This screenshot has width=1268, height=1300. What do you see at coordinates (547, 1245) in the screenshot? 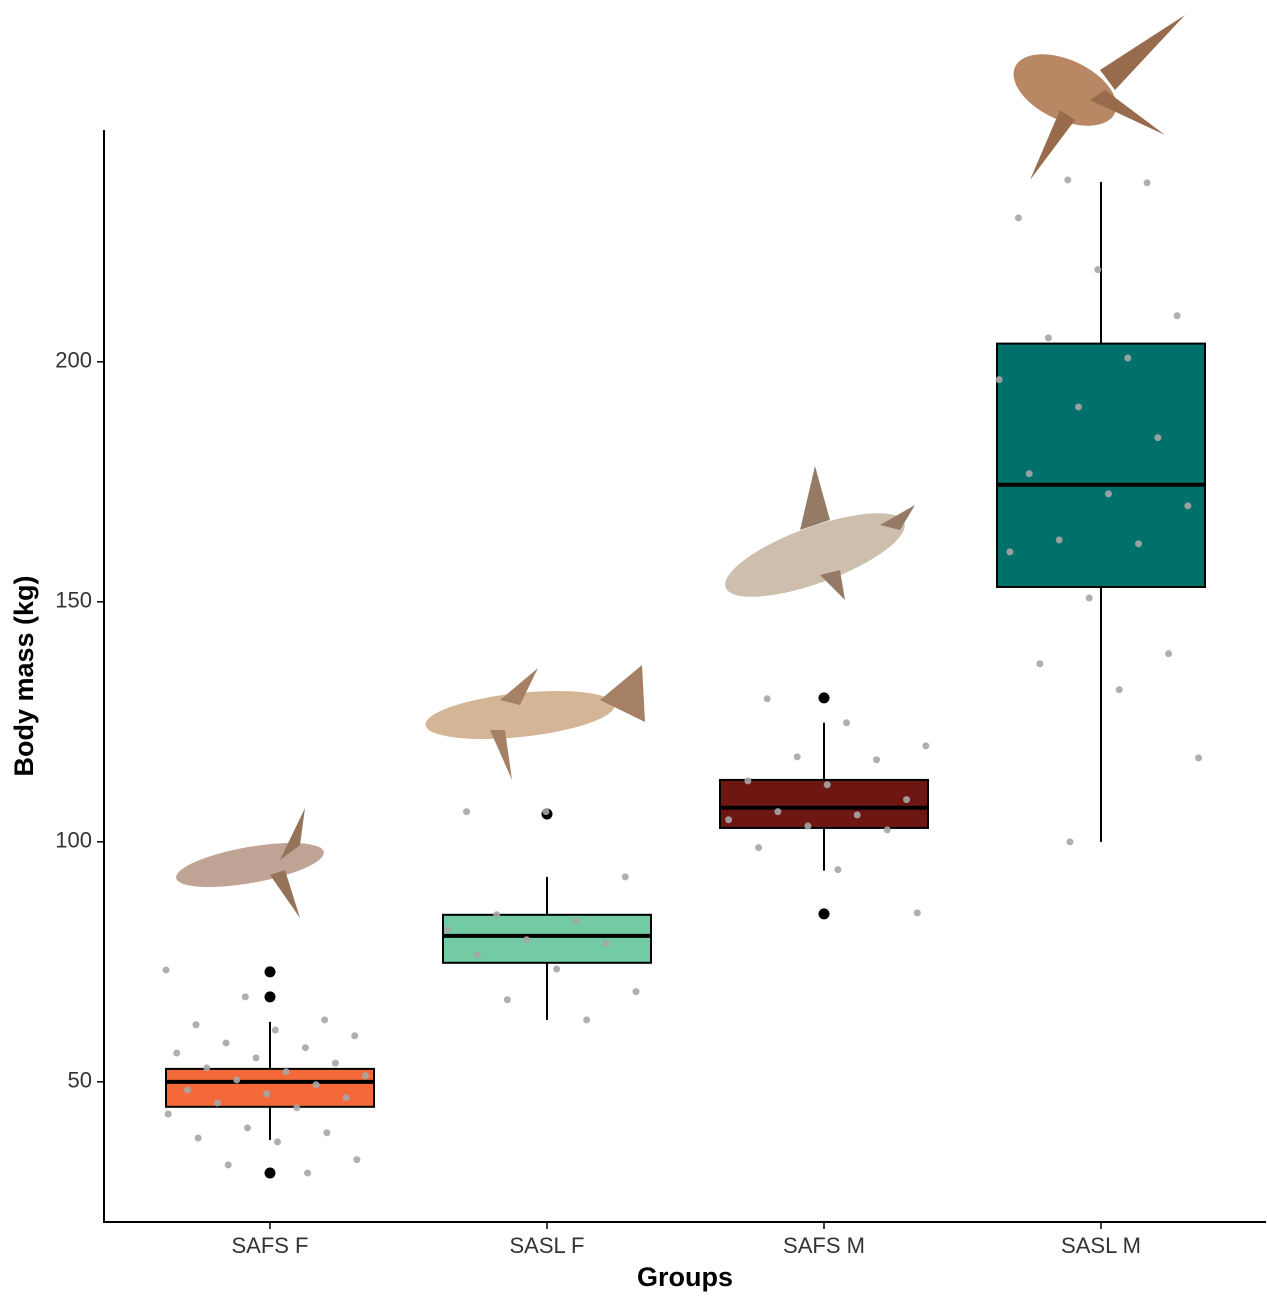
I see `x-tick-label: SASL F` at bounding box center [547, 1245].